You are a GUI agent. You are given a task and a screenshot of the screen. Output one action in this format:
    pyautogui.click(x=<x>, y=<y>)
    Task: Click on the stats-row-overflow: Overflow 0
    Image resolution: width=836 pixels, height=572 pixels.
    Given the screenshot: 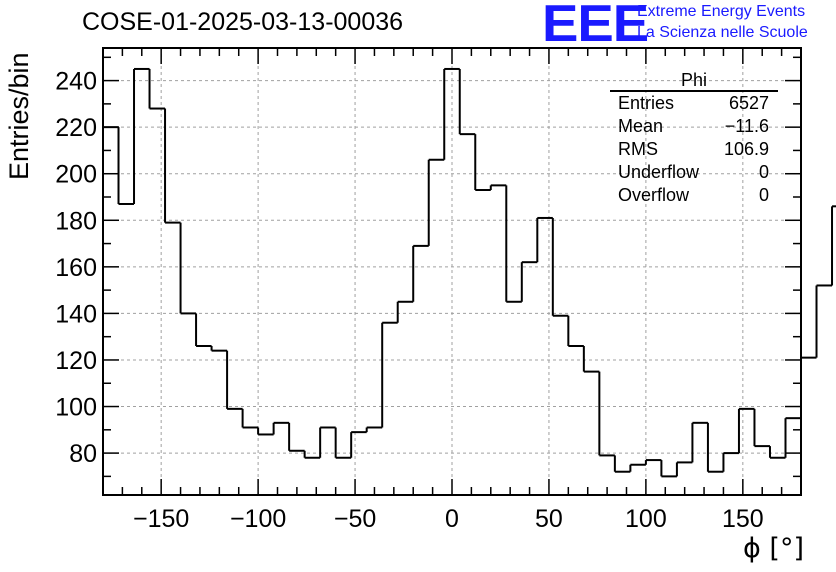 What is the action you would take?
    pyautogui.click(x=694, y=195)
    